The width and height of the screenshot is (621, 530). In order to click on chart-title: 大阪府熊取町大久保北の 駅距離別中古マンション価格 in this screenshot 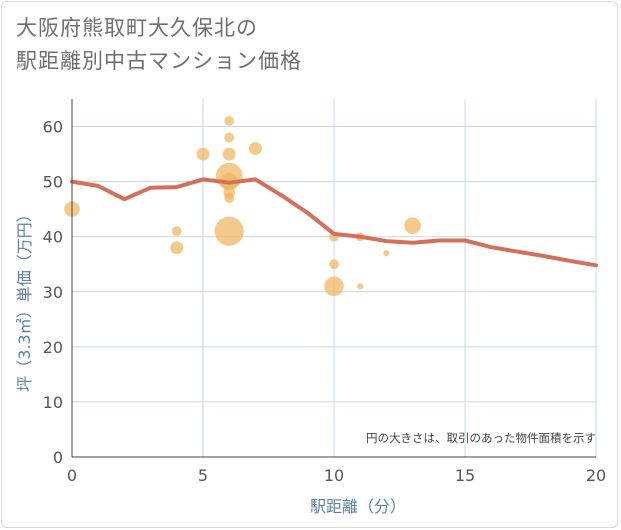, I will do `click(159, 45)`.